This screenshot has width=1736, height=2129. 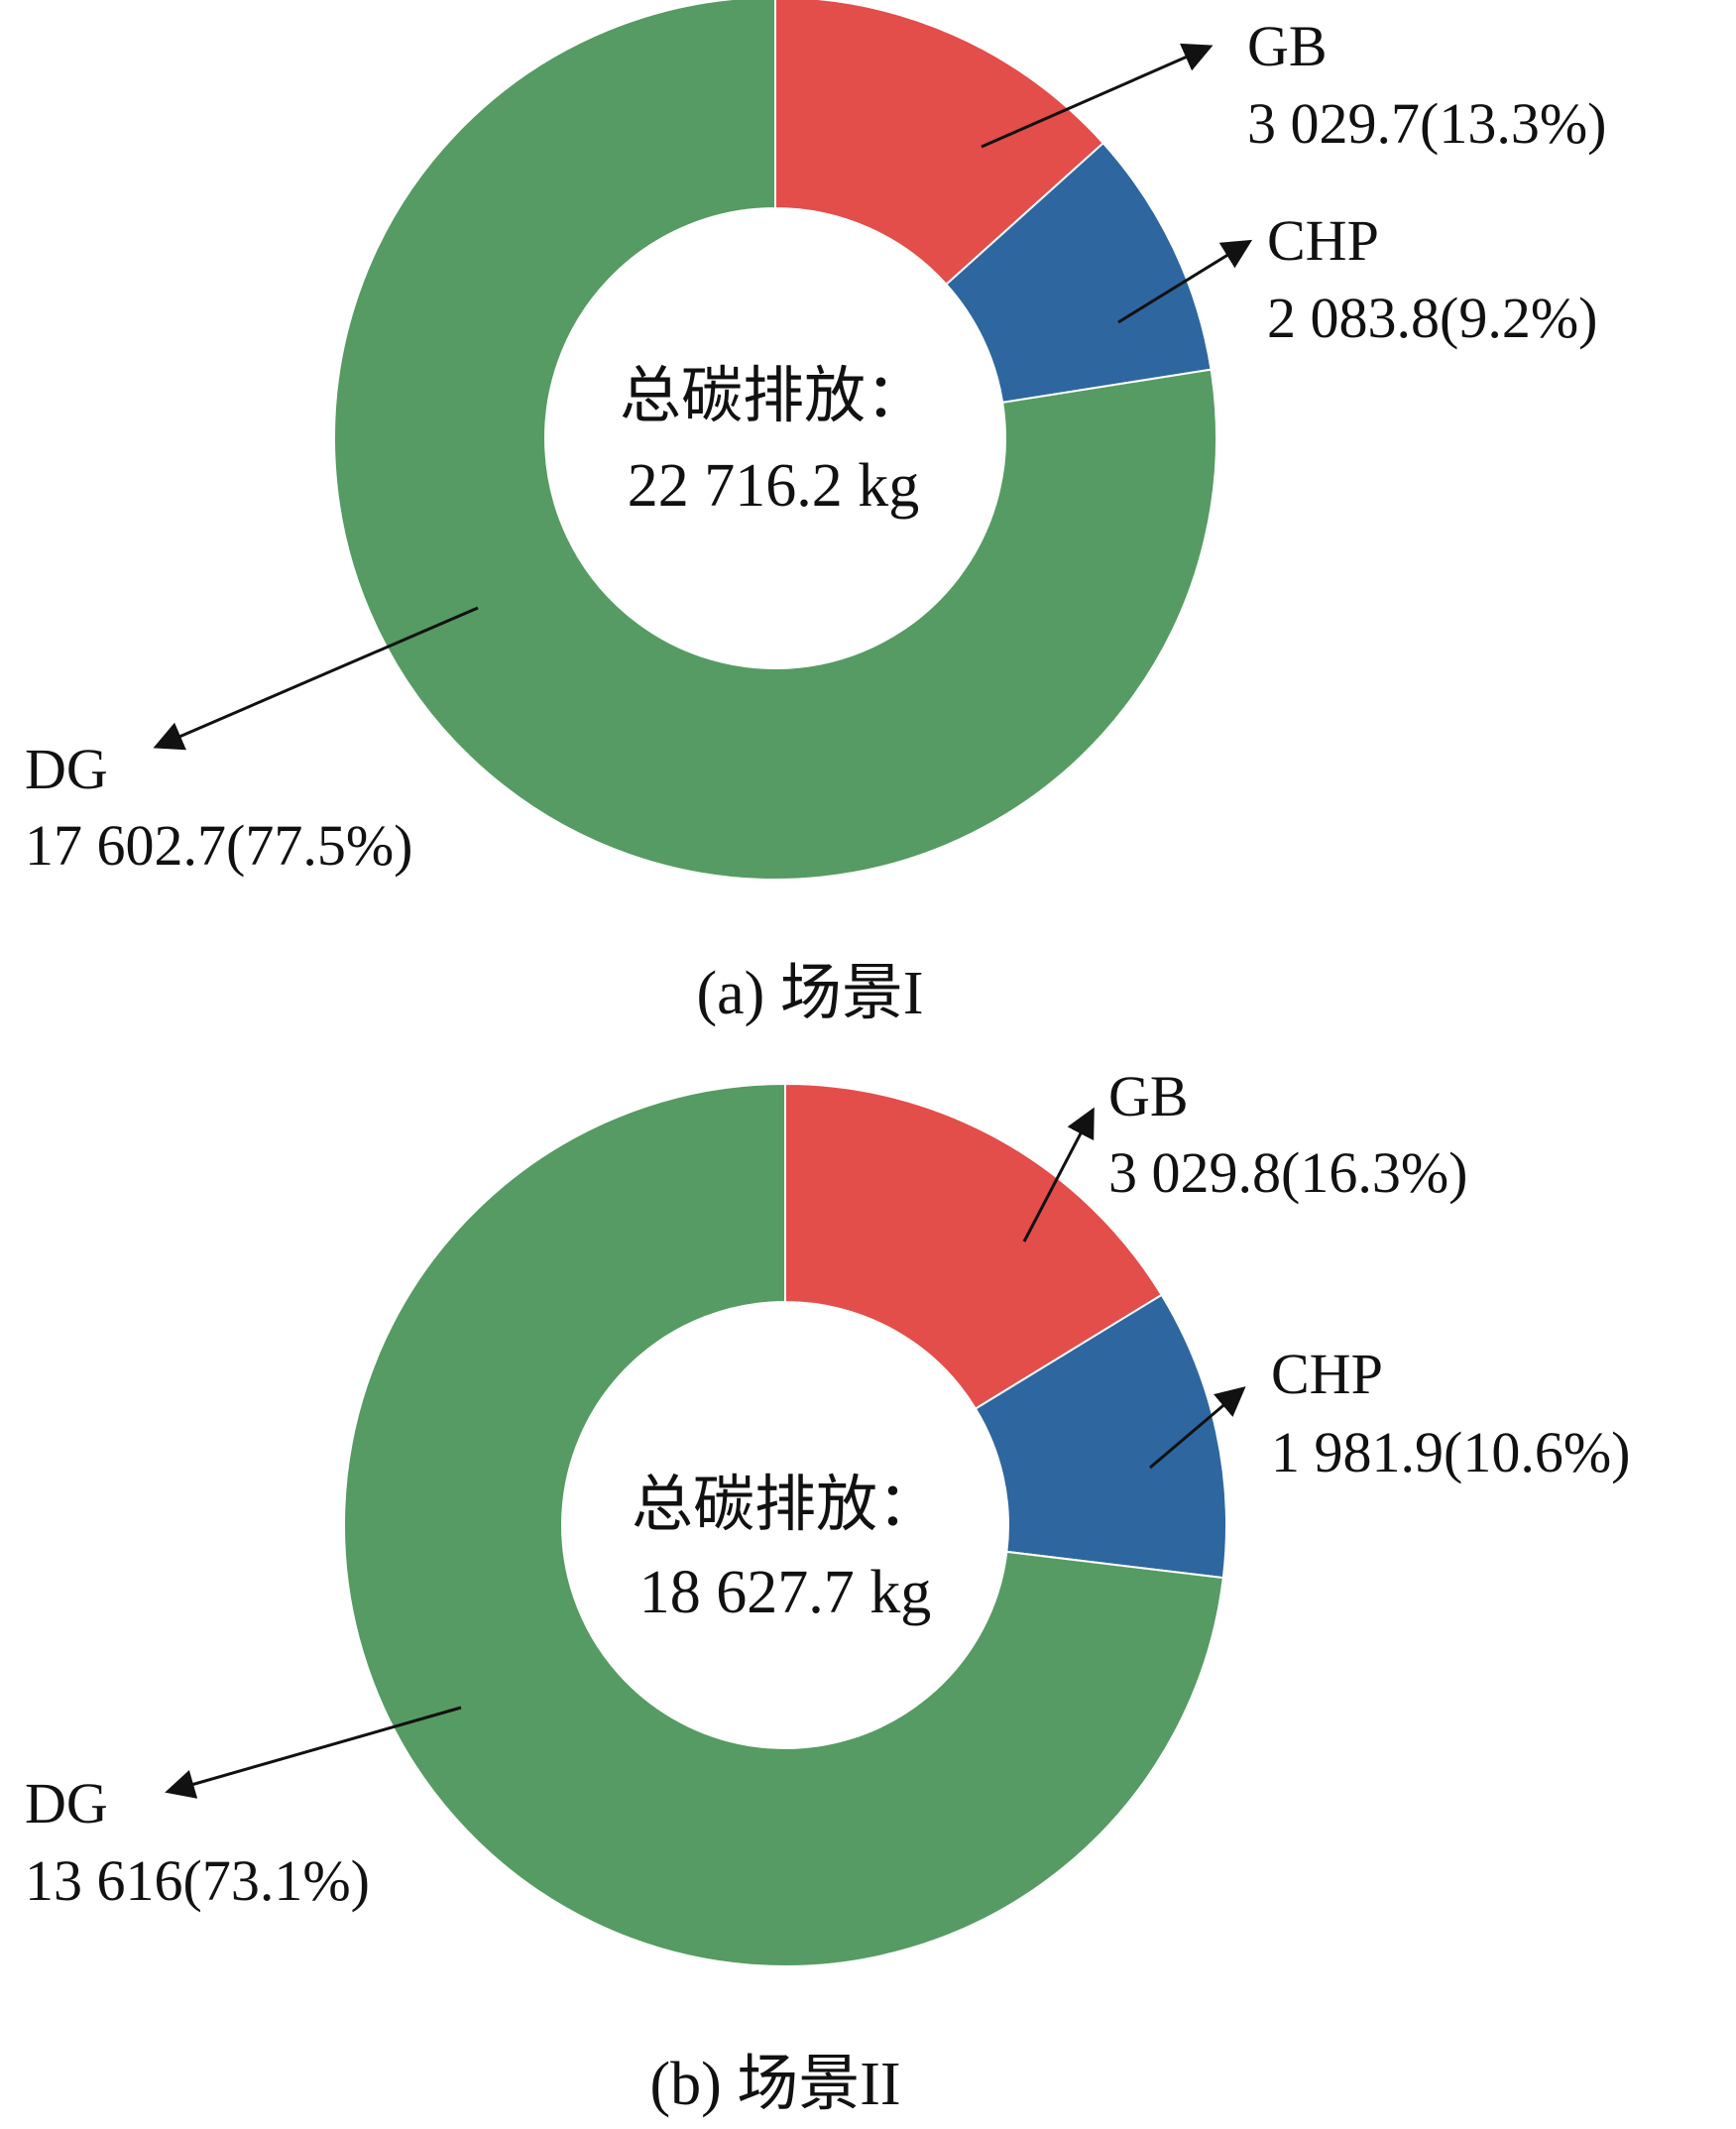 What do you see at coordinates (1432, 318) in the screenshot?
I see `slice-label-chp-a: 2 083.8(9.2%)` at bounding box center [1432, 318].